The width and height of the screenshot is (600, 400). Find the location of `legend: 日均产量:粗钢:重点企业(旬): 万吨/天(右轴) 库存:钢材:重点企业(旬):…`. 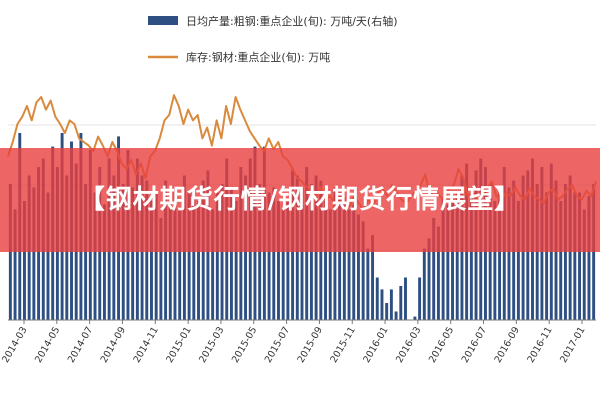

legend: 日均产量:粗钢:重点企业(旬): 万吨/天(右轴) 库存:钢材:重点企业(旬):… is located at coordinates (273, 39).